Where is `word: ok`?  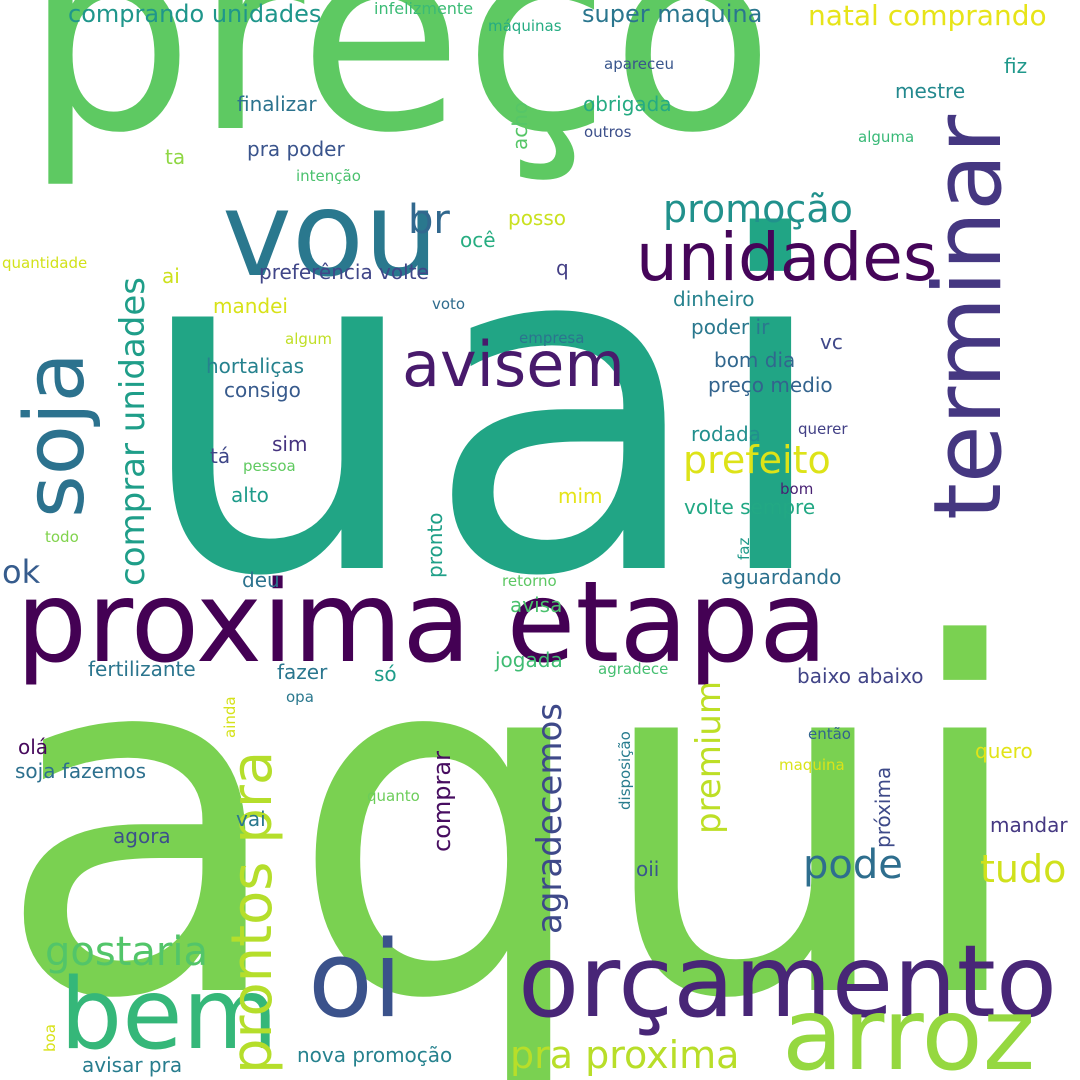 word: ok is located at coordinates (21, 572).